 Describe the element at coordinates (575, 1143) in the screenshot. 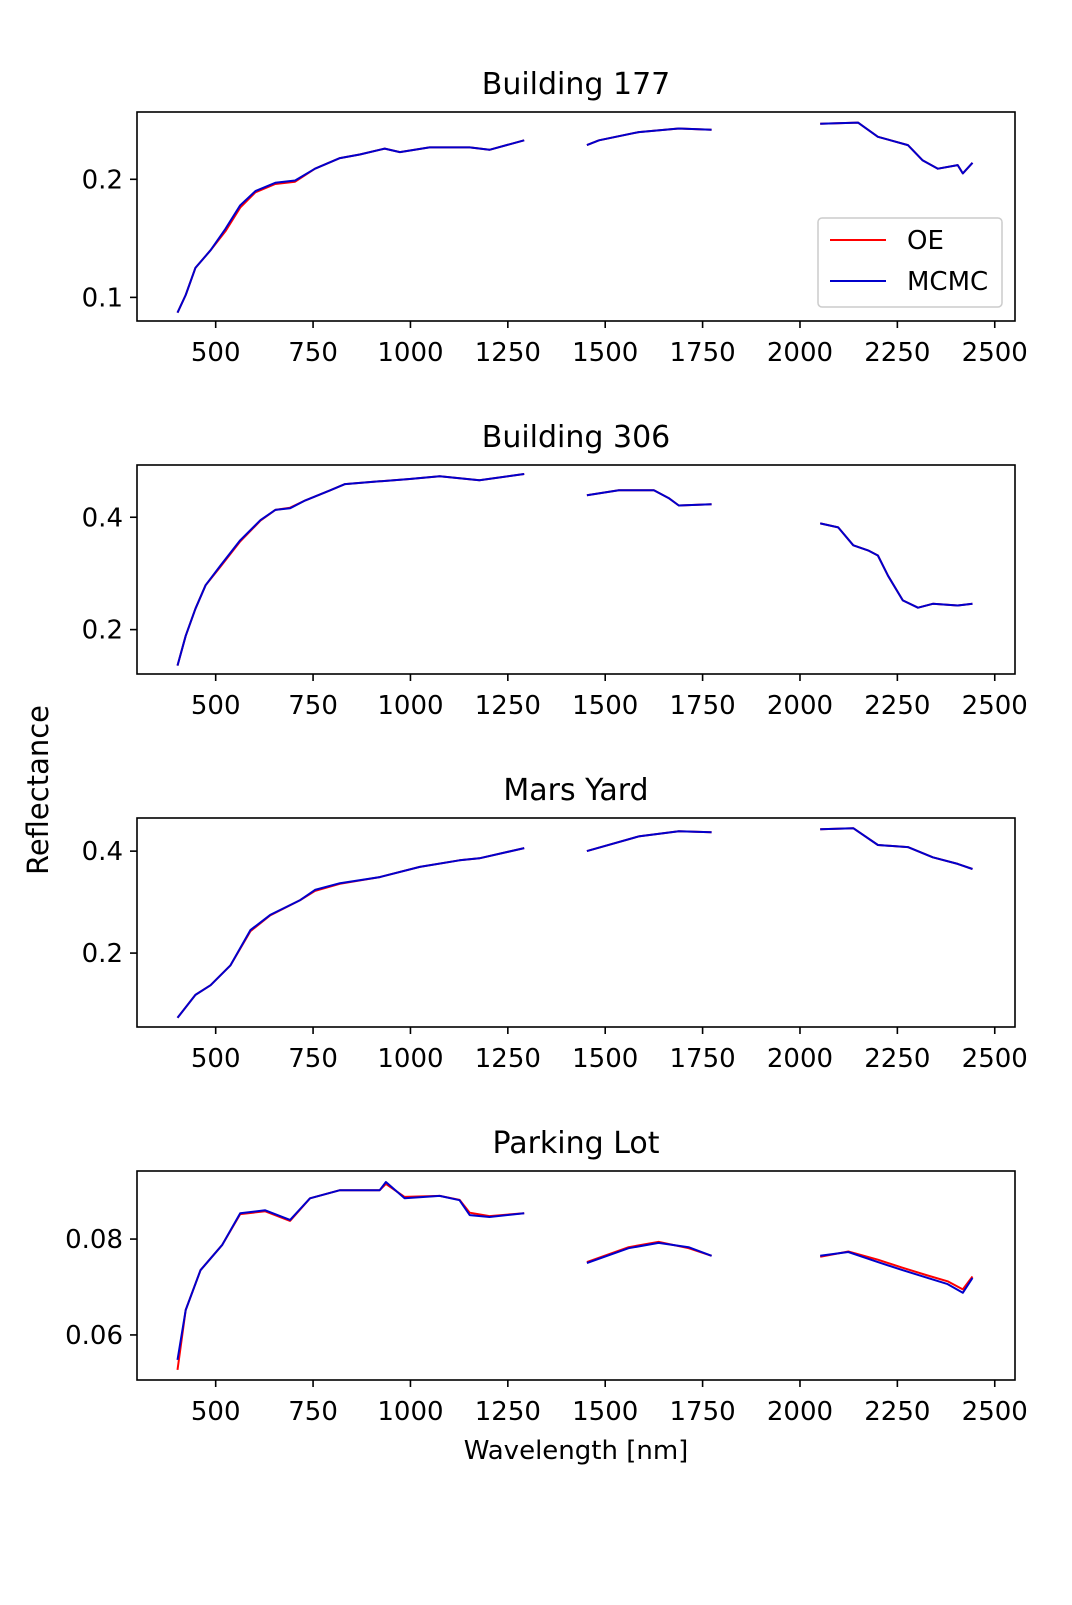

I see `panel-title: Parking Lot` at that location.